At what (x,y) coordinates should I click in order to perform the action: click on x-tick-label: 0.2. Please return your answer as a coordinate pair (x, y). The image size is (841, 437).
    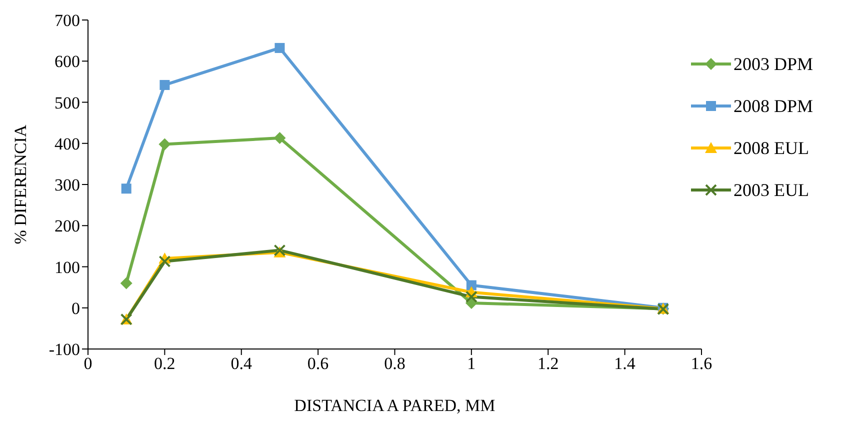
    Looking at the image, I should click on (165, 364).